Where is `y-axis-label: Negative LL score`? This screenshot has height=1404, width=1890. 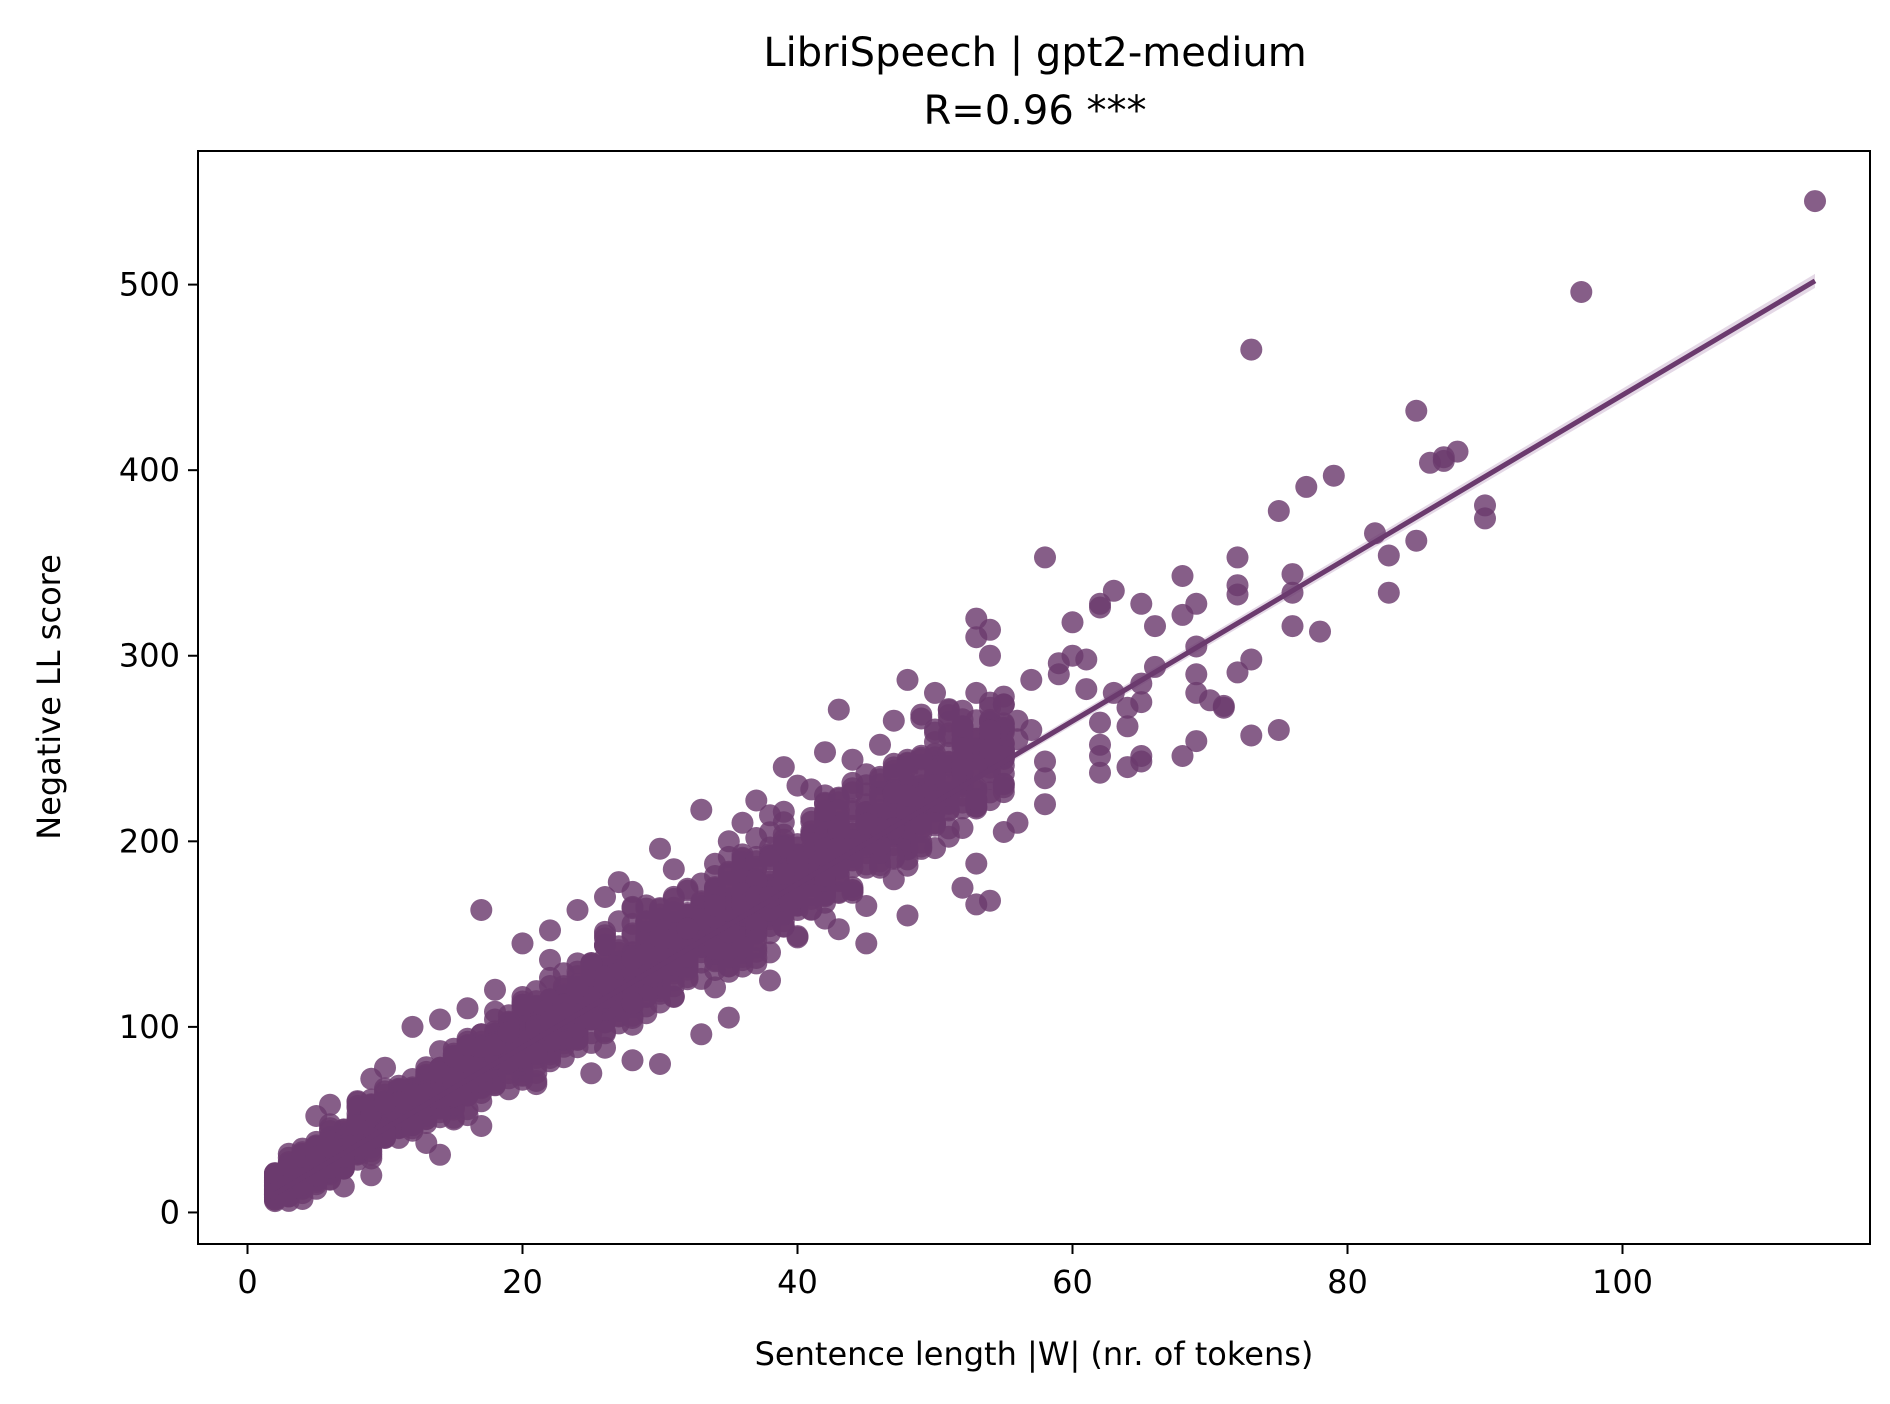
y-axis-label: Negative LL score is located at coordinates (49, 697).